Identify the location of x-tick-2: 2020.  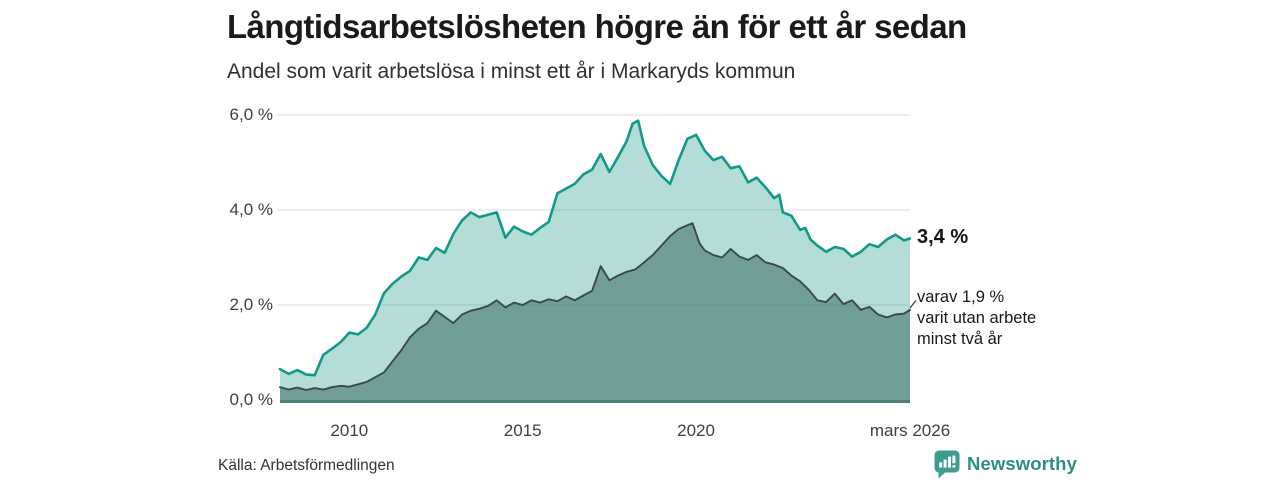
(696, 430).